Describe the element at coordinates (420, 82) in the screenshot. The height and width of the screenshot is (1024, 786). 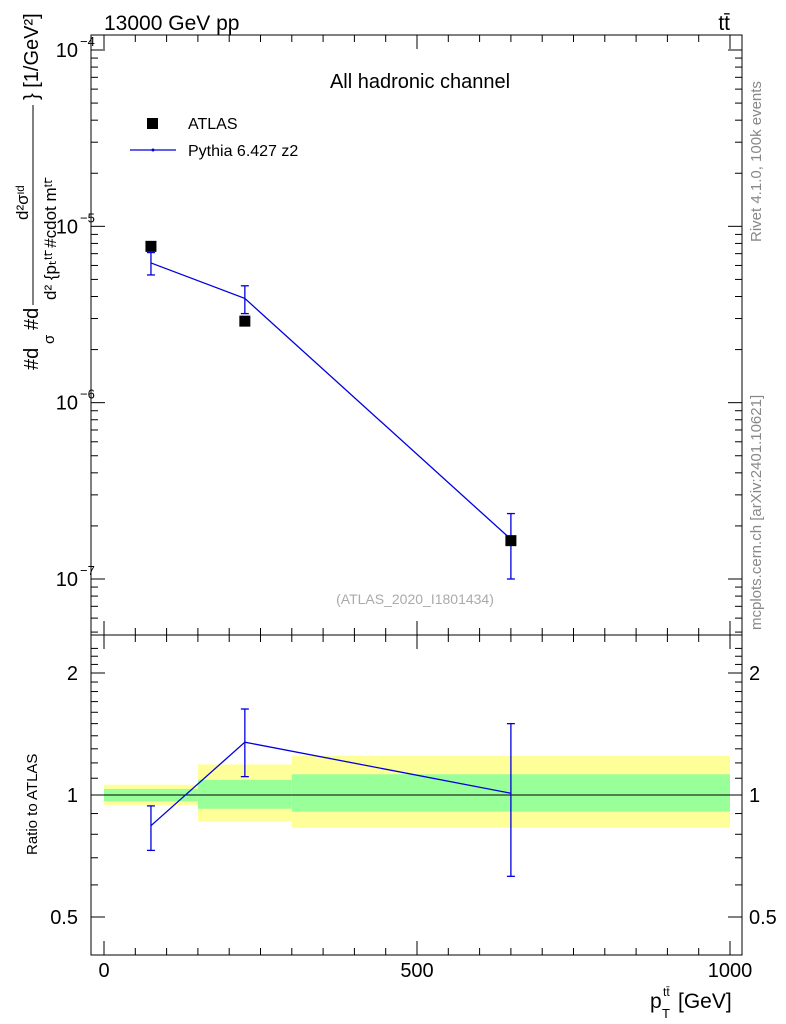
I see `main-title: All hadronic channel` at that location.